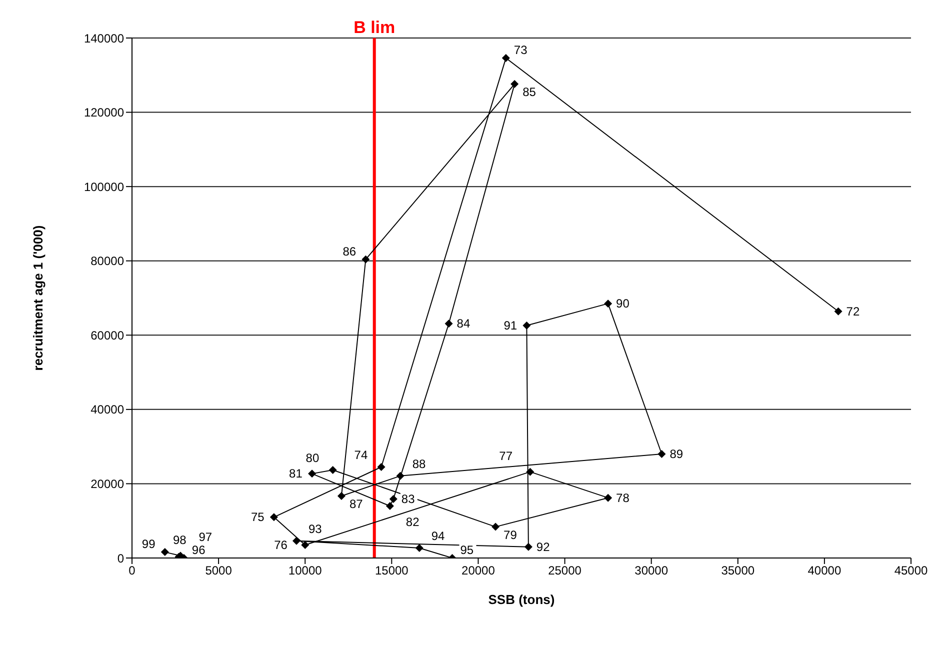  Describe the element at coordinates (257, 517) in the screenshot. I see `annotation: 75` at that location.